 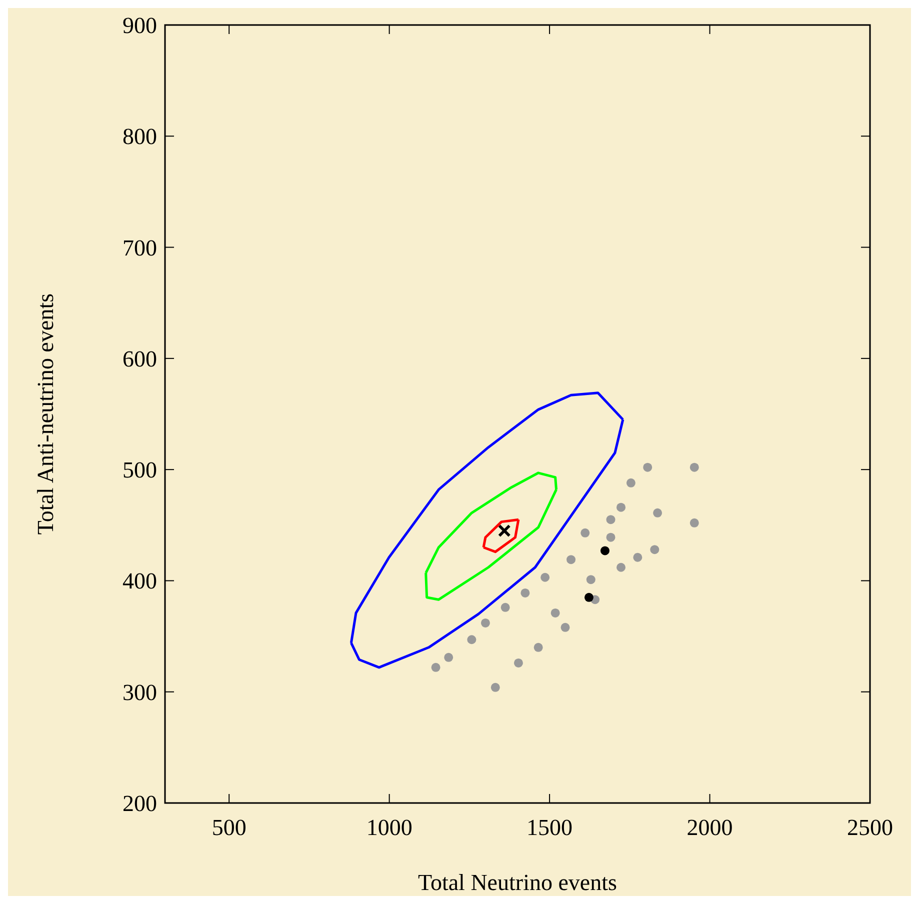 I want to click on x-axis-title: Total Neutrino events, so click(x=518, y=882).